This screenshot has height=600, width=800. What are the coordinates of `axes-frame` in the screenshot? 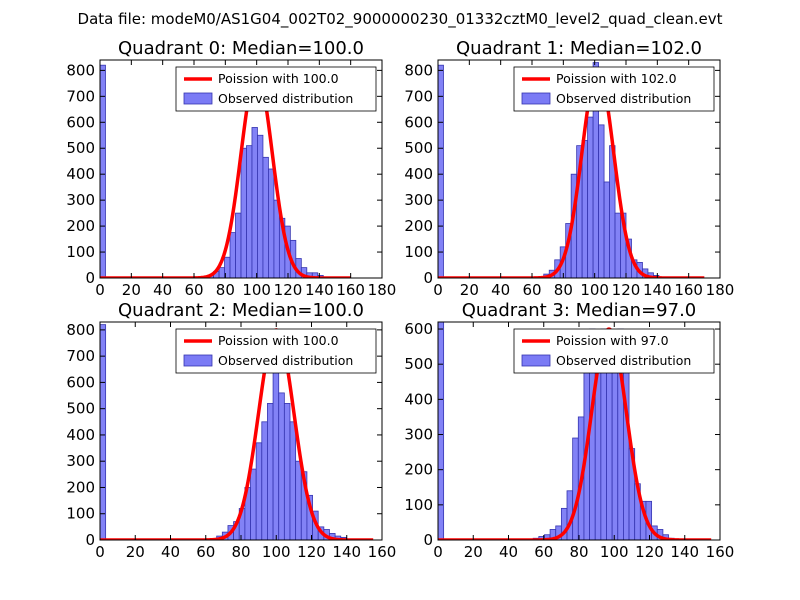 It's located at (579, 169).